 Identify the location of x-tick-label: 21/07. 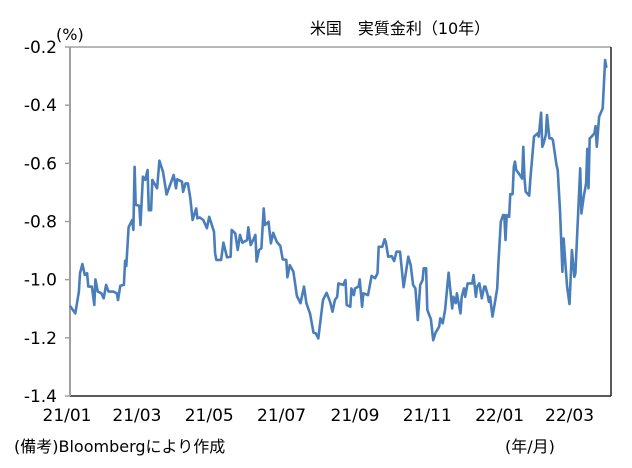
(281, 416).